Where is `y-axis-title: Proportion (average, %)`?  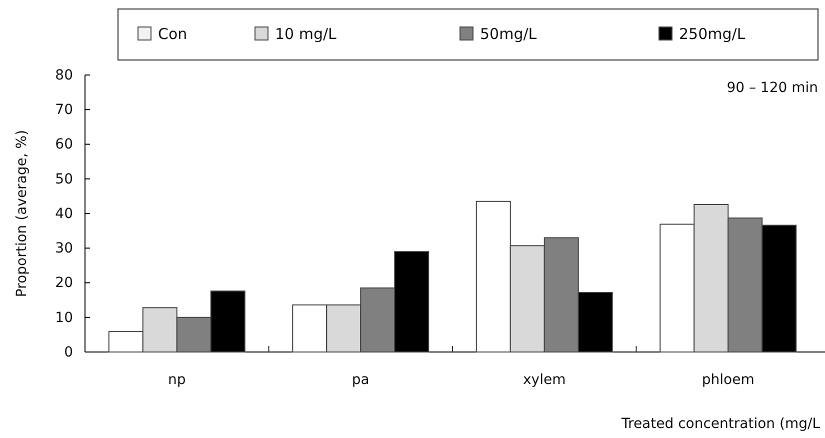 y-axis-title: Proportion (average, %) is located at coordinates (22, 214).